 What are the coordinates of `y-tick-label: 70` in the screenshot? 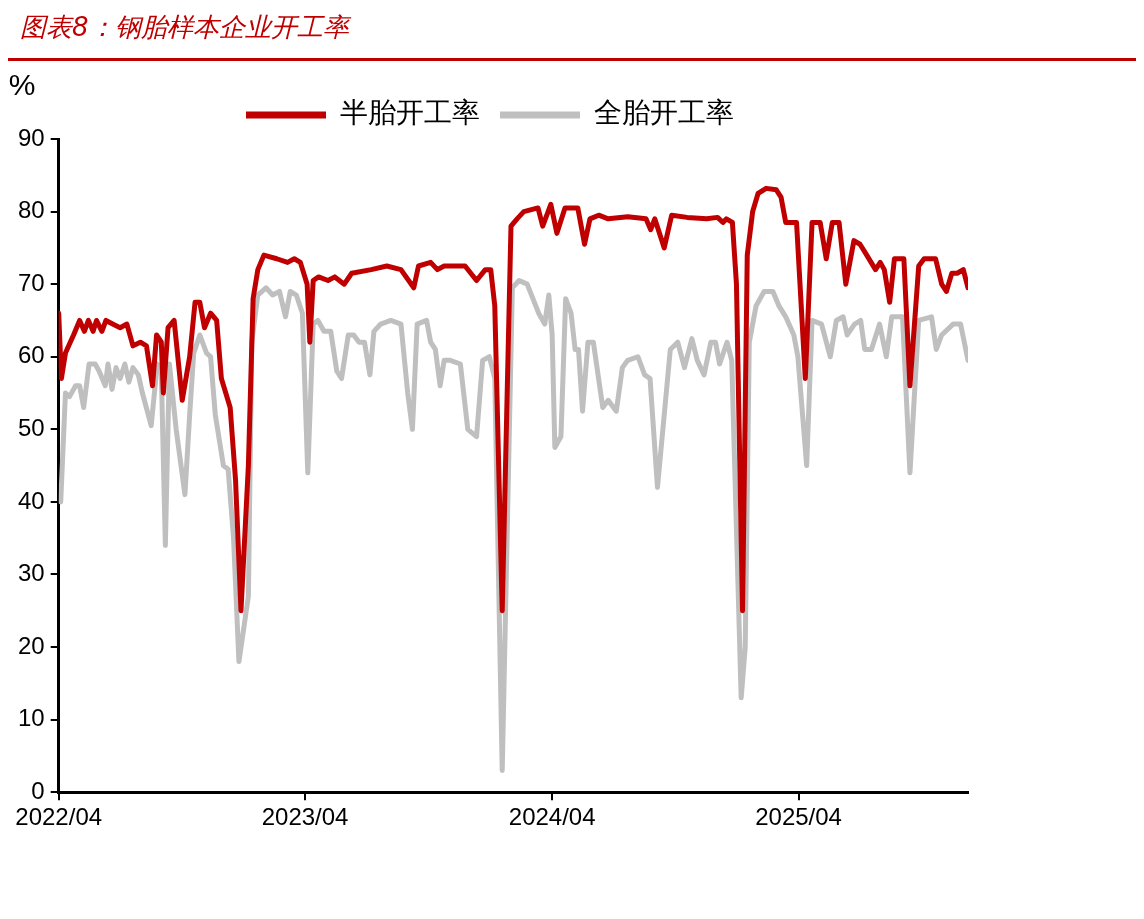 It's located at (31, 282).